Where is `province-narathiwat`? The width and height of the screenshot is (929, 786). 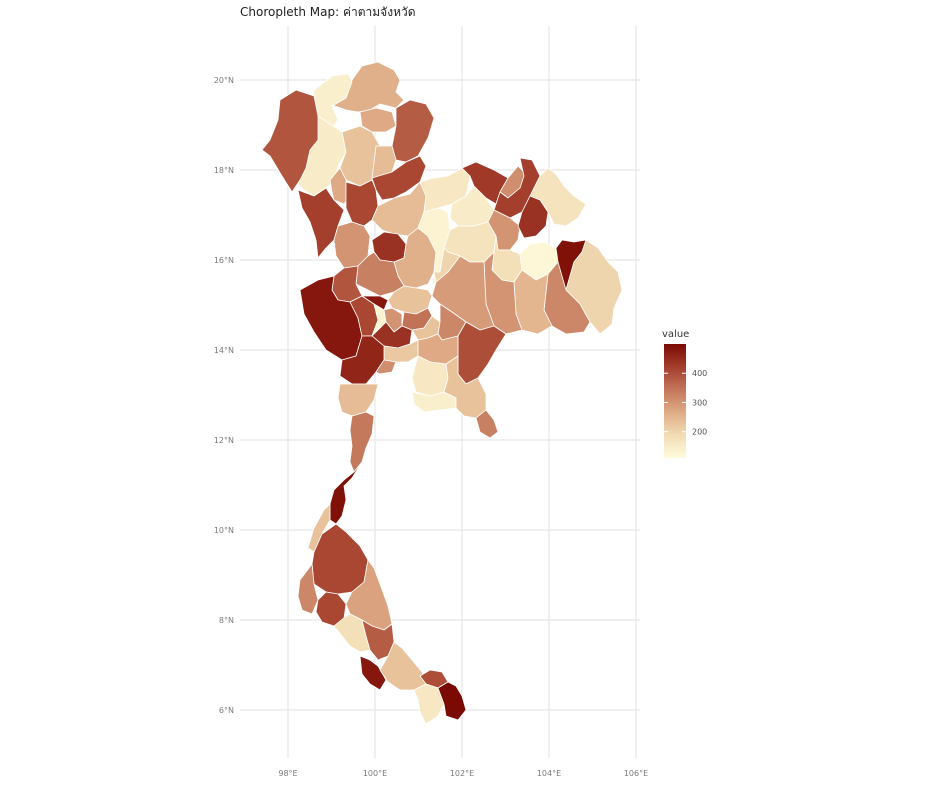 province-narathiwat is located at coordinates (452, 701).